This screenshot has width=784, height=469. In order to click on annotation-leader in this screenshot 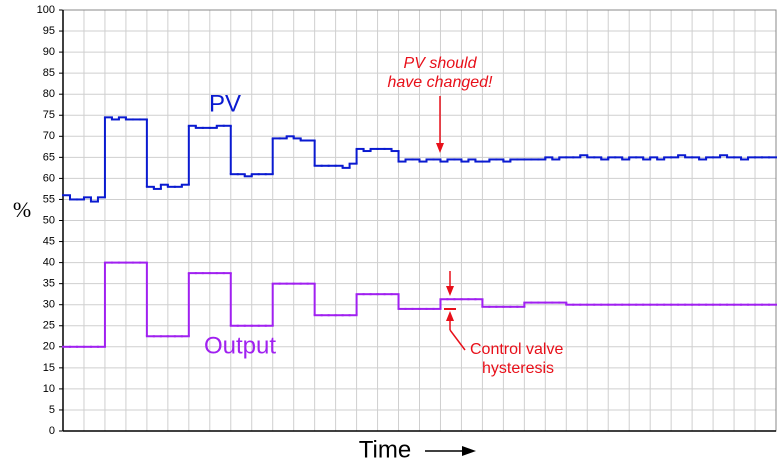, I will do `click(457, 340)`.